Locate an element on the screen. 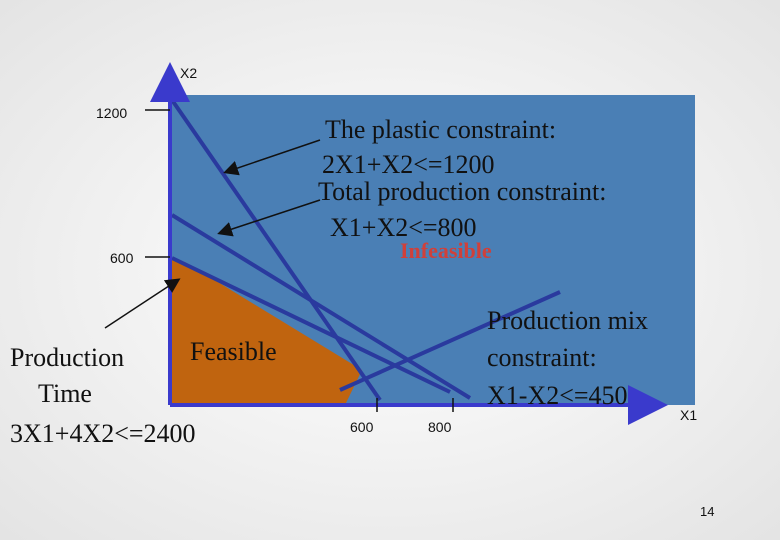  y-tick-label: 1200 is located at coordinates (111, 113).